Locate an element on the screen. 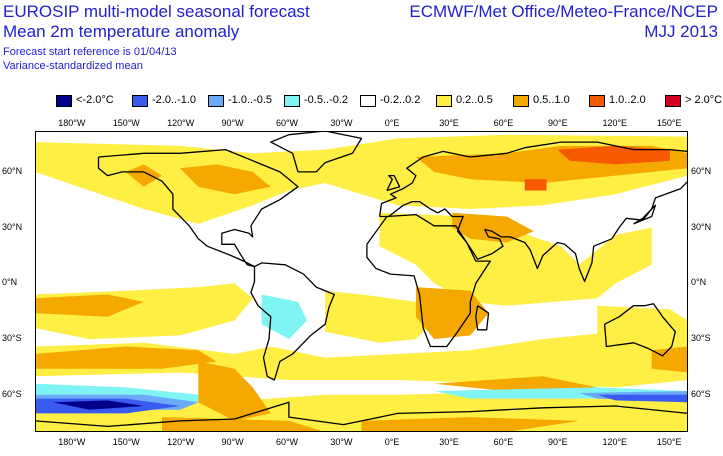 The image size is (723, 456). longitude-tick-top: 0°E is located at coordinates (392, 123).